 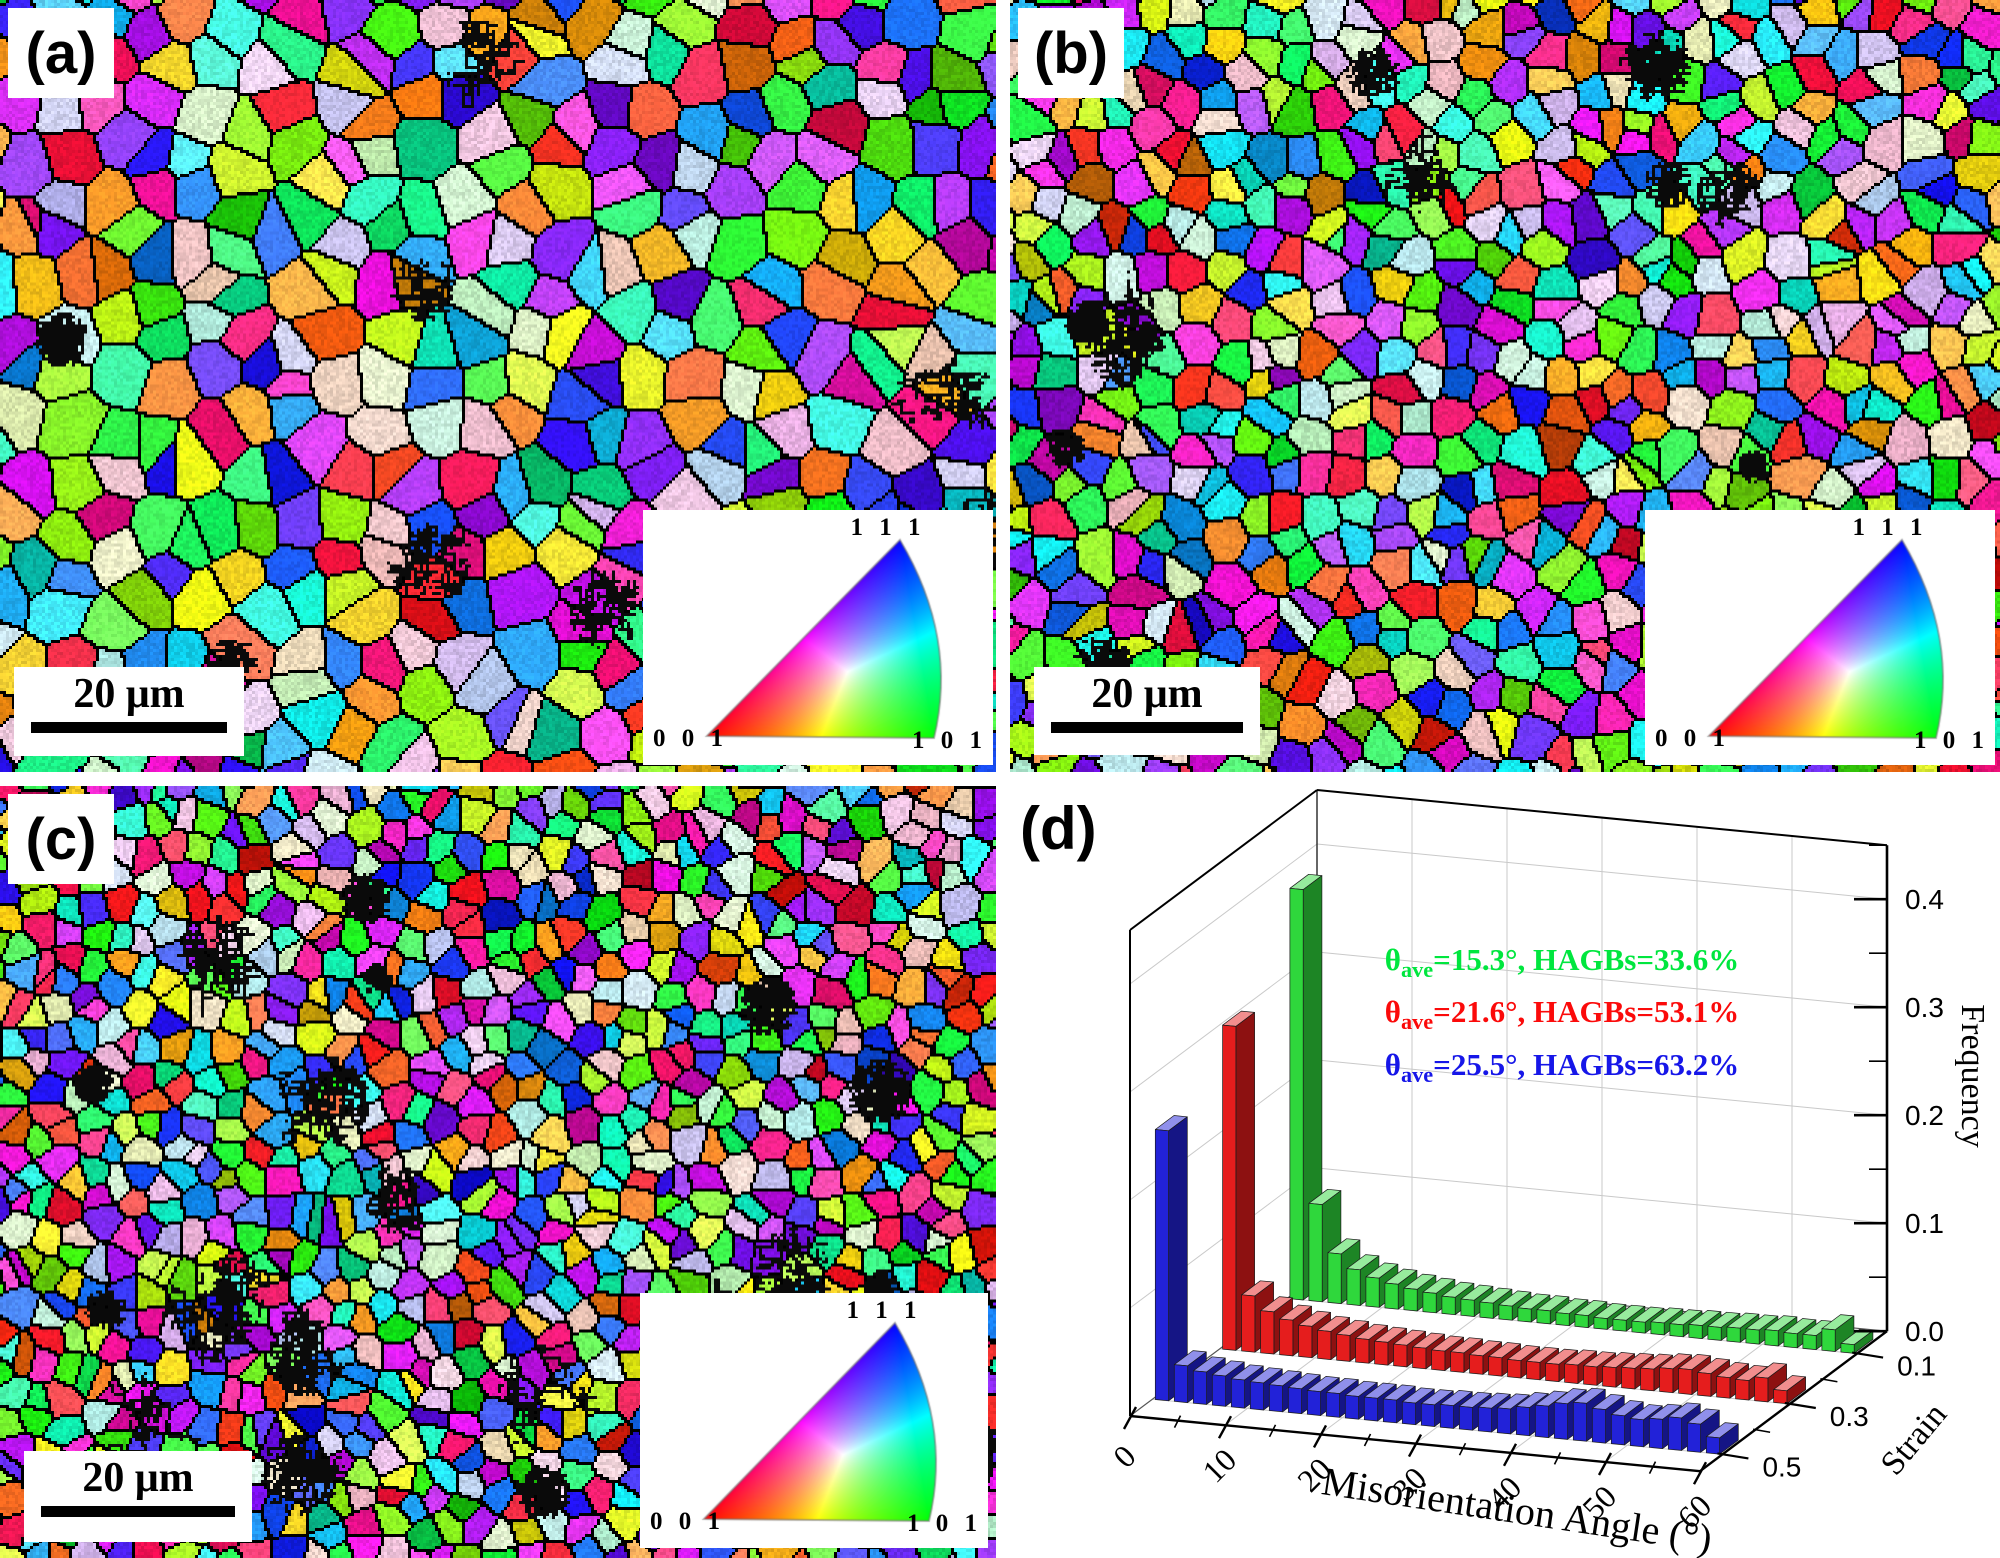 What do you see at coordinates (129, 728) in the screenshot?
I see `scale-bar-a-line` at bounding box center [129, 728].